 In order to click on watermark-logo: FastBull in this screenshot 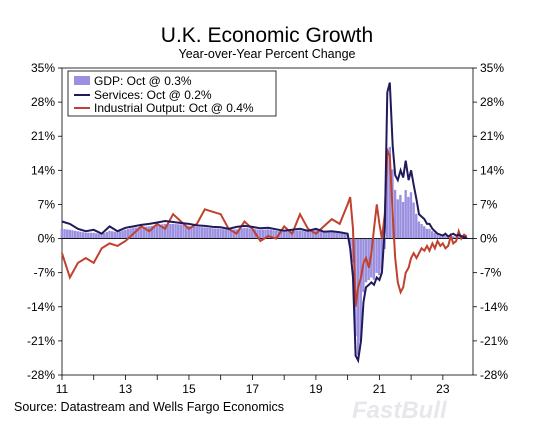, I will do `click(400, 410)`.